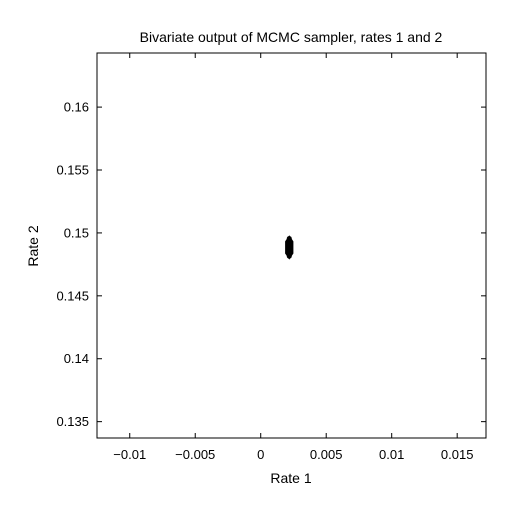 Image resolution: width=512 pixels, height=512 pixels. Describe the element at coordinates (260, 454) in the screenshot. I see `x-tick-label: 0` at that location.